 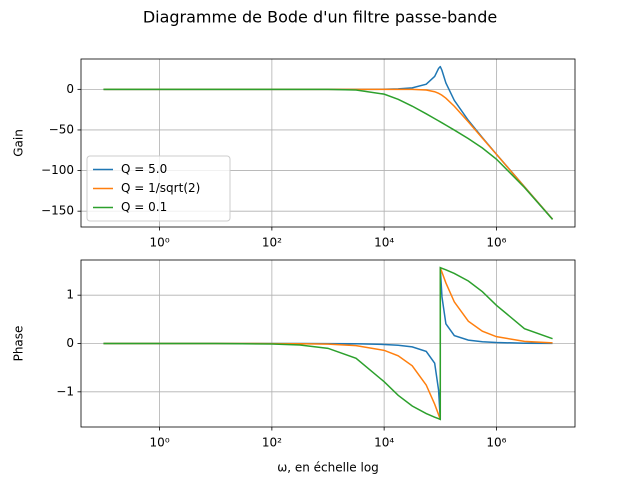 I want to click on y-tick-label: 1, so click(x=70, y=295).